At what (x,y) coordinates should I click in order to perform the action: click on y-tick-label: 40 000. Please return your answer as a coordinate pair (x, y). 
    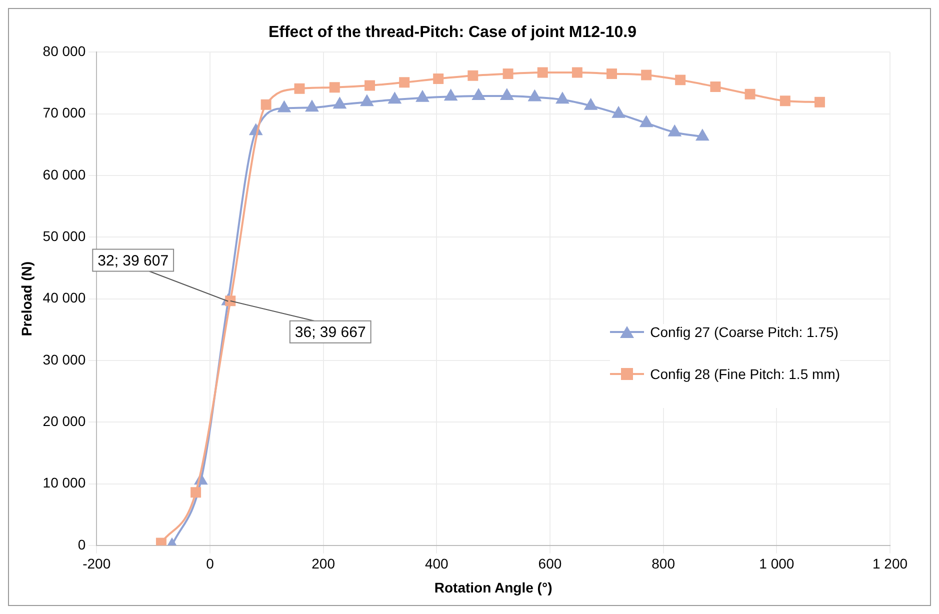
    Looking at the image, I should click on (64, 298).